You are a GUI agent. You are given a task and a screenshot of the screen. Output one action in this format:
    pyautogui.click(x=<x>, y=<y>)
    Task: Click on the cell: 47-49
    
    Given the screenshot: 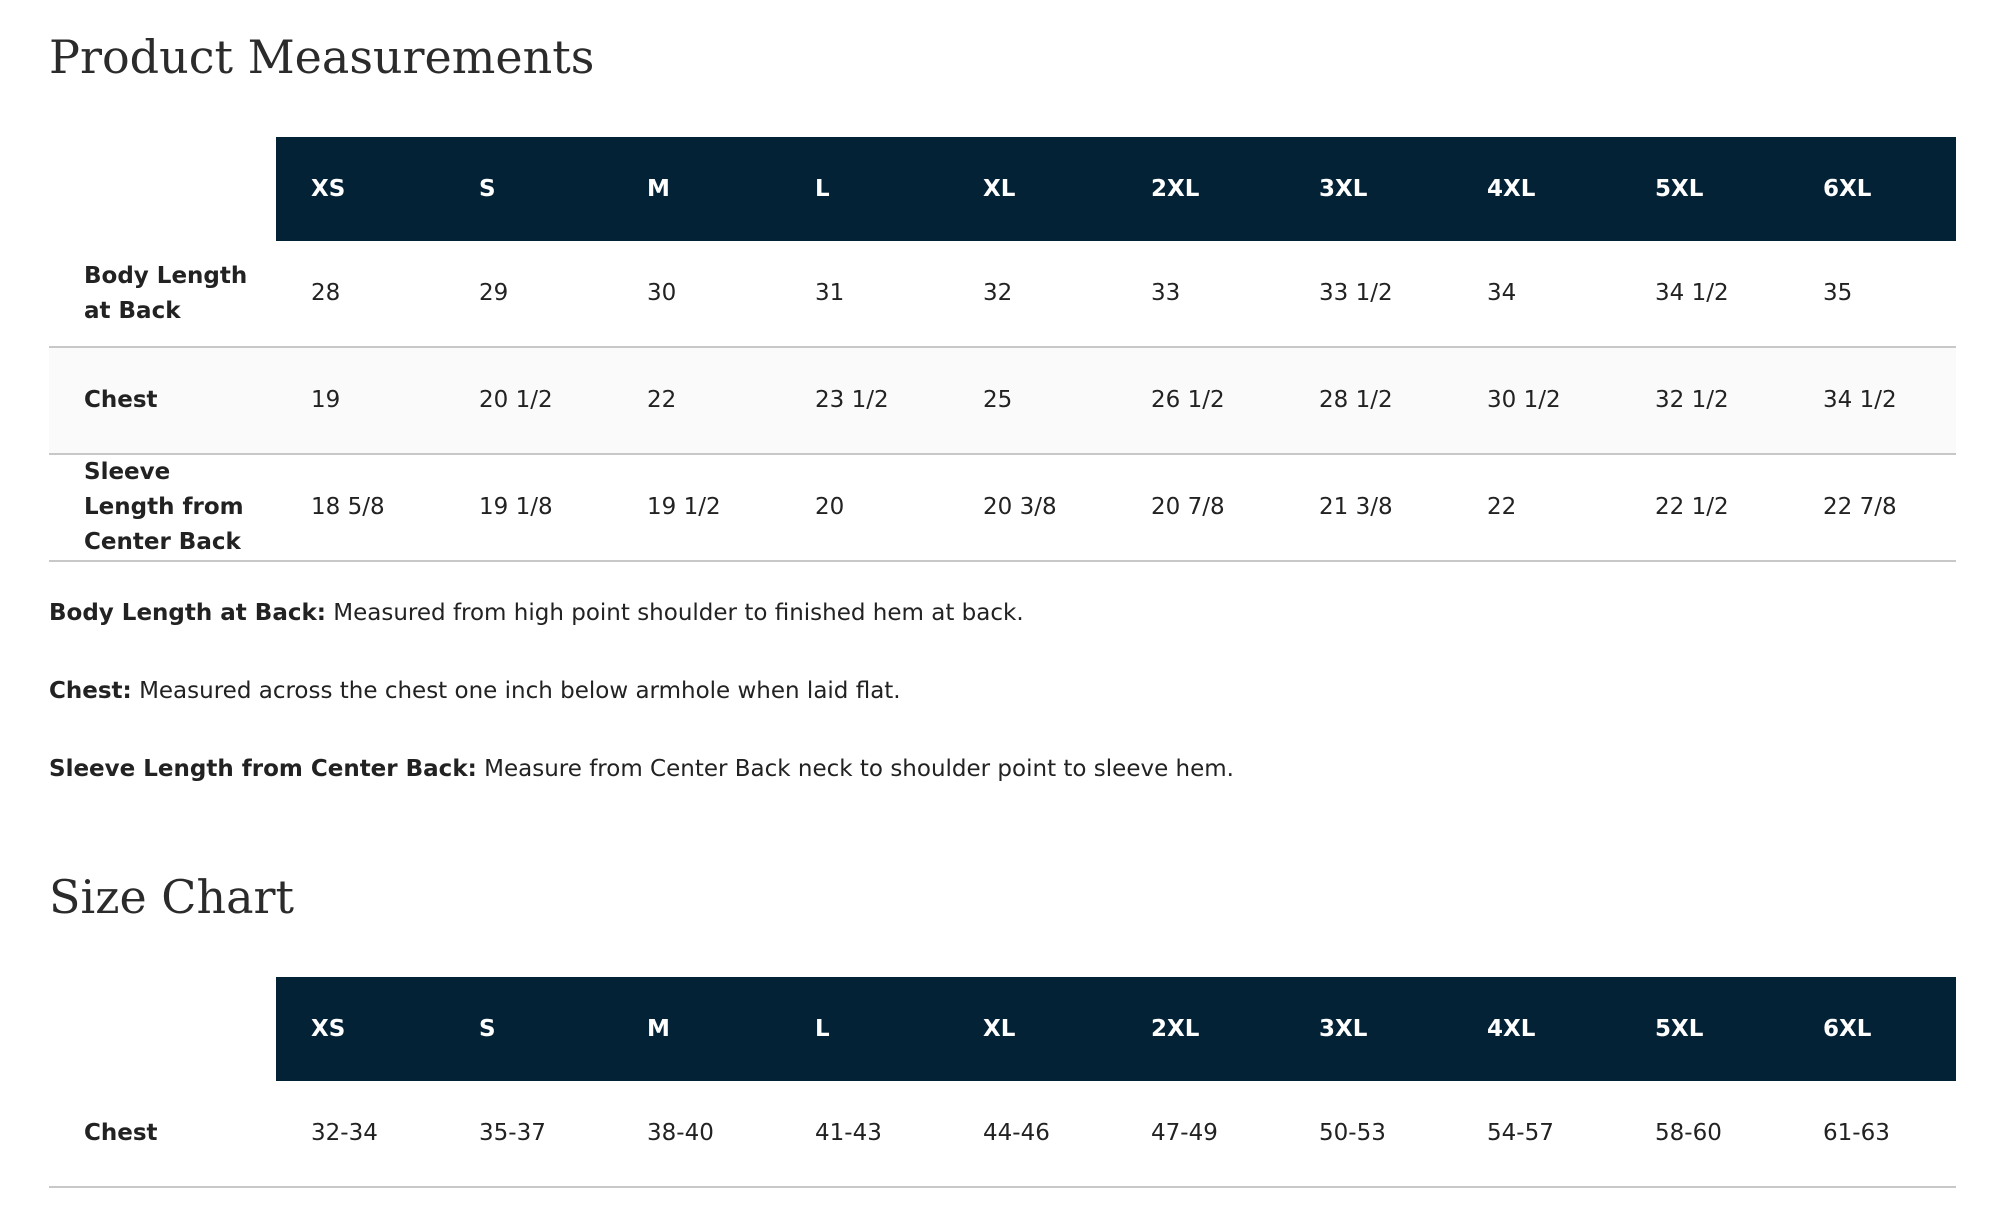 What is the action you would take?
    pyautogui.click(x=1200, y=1134)
    